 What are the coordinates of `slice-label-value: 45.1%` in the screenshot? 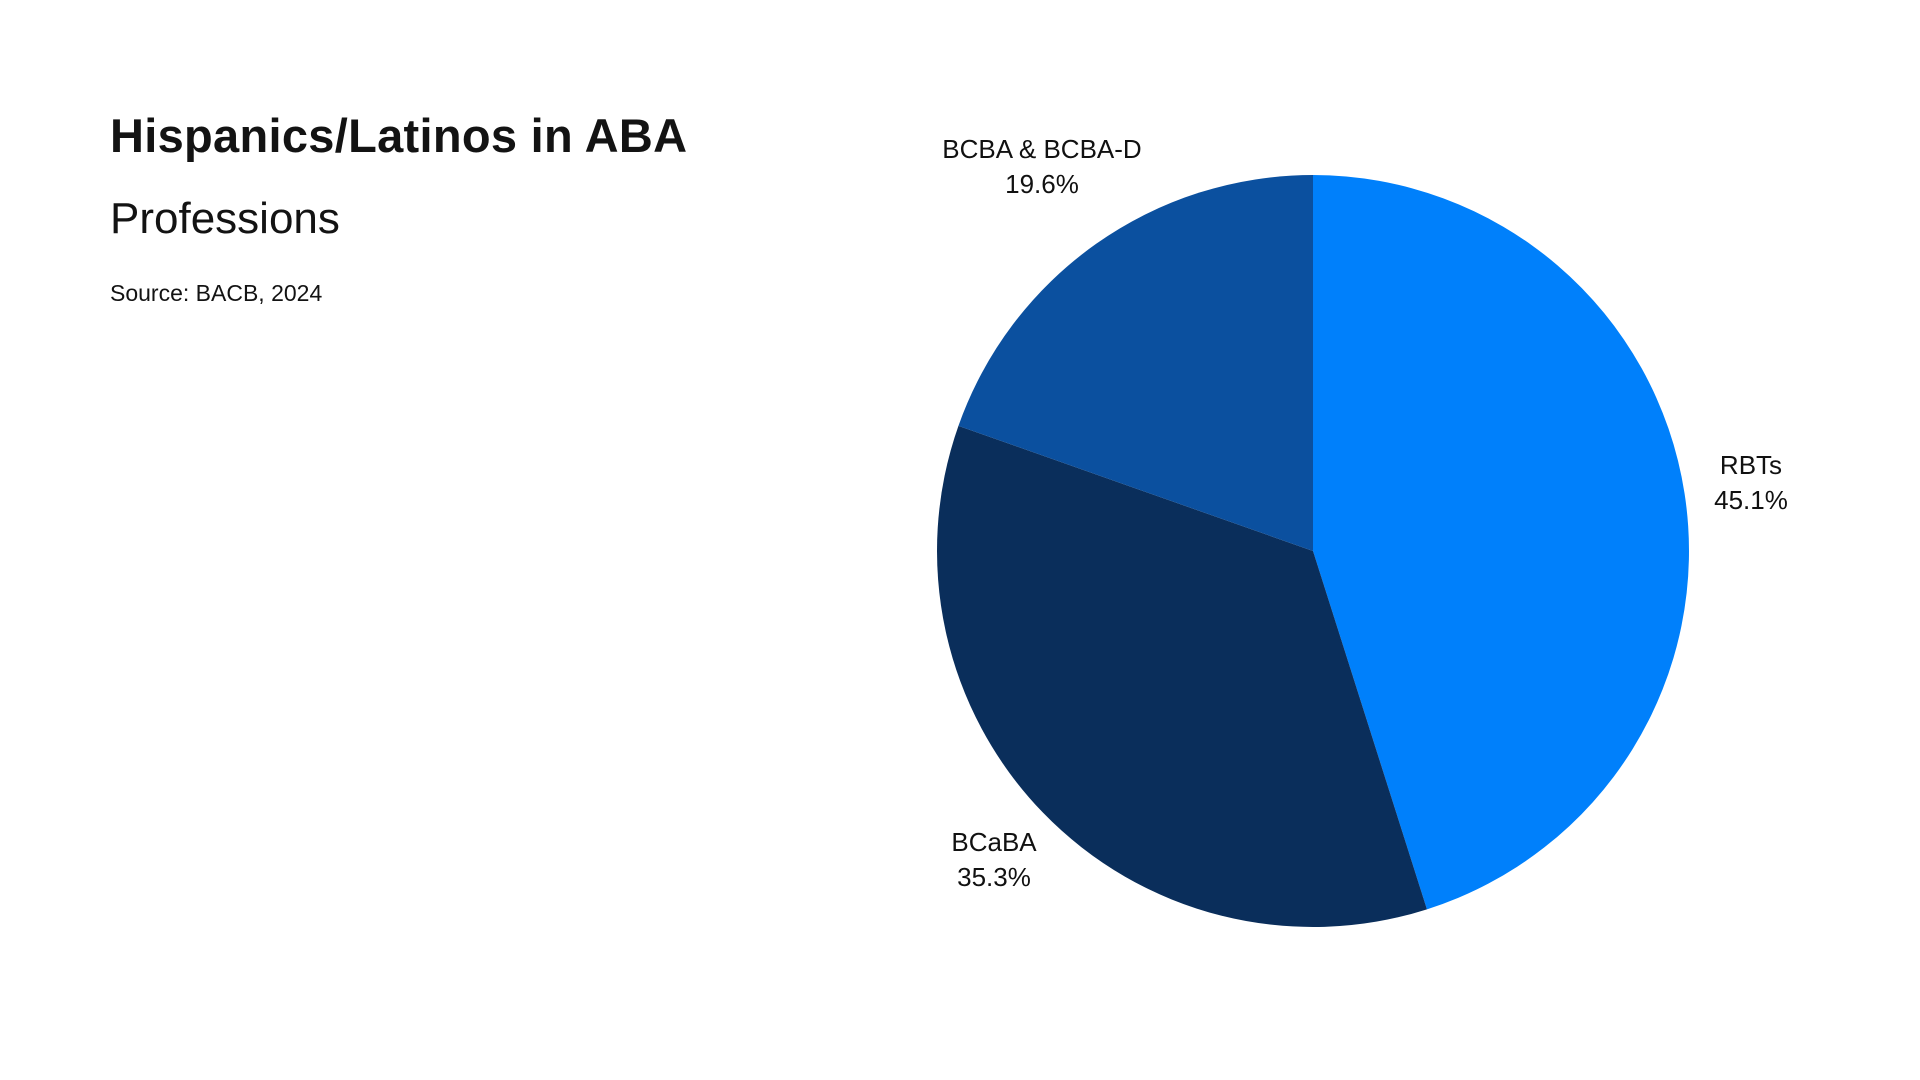 It's located at (1751, 500).